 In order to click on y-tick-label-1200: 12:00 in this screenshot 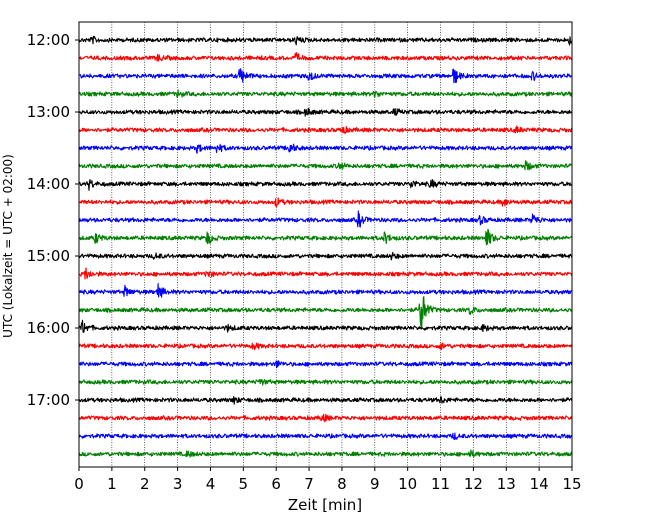, I will do `click(48, 40)`.